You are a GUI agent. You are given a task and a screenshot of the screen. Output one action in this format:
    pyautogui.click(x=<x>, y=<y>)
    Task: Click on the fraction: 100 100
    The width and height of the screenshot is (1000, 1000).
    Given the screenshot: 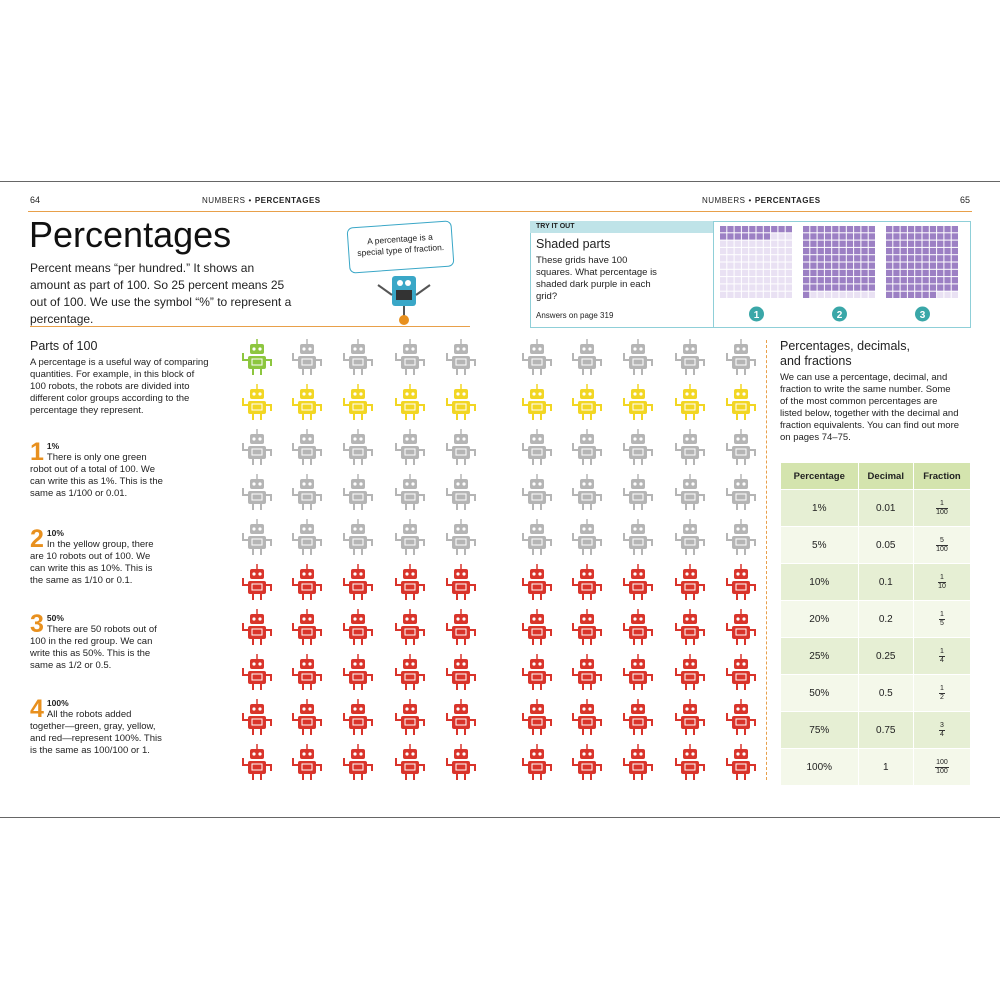 What is the action you would take?
    pyautogui.click(x=942, y=767)
    